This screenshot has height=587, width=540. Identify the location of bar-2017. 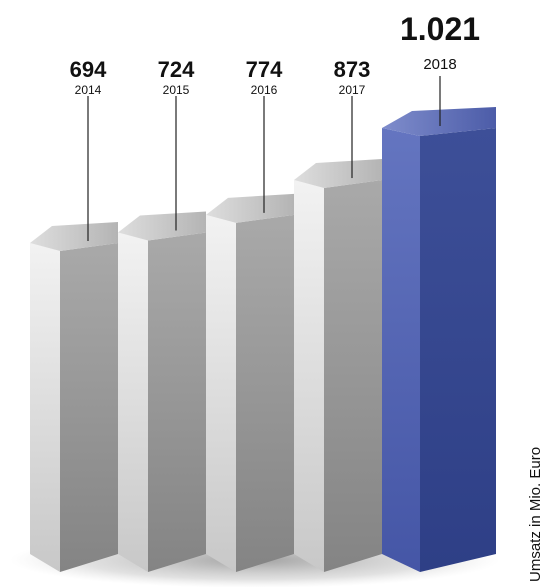
(338, 365).